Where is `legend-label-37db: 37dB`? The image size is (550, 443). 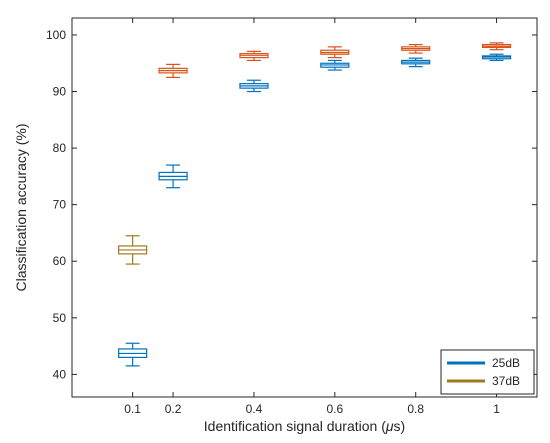 legend-label-37db: 37dB is located at coordinates (506, 381).